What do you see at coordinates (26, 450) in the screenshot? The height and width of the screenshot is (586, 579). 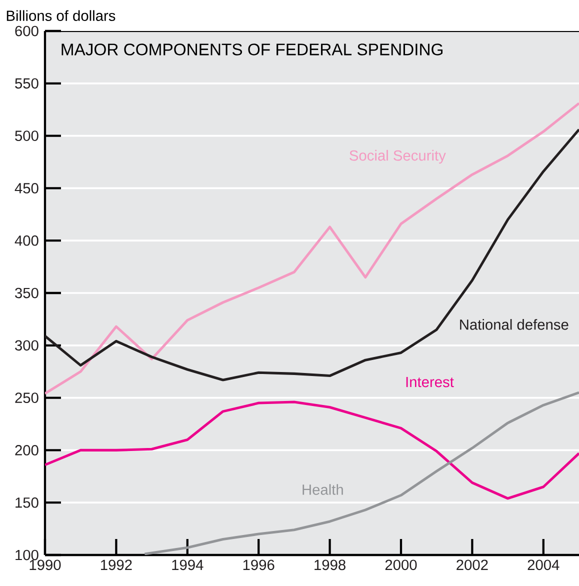 I see `y-tick-label: 200` at bounding box center [26, 450].